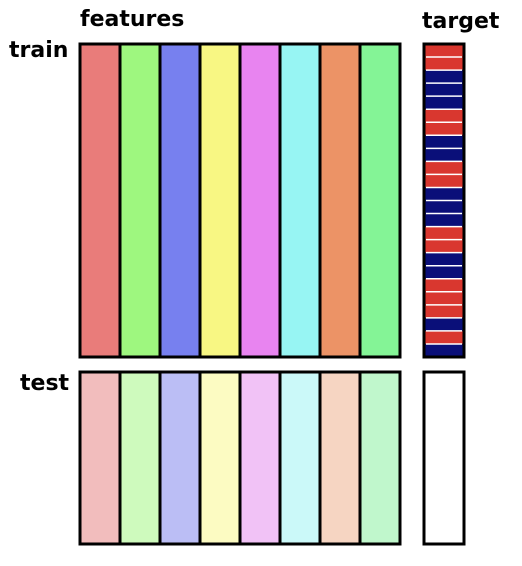  Describe the element at coordinates (461, 21) in the screenshot. I see `target-label: target` at that location.